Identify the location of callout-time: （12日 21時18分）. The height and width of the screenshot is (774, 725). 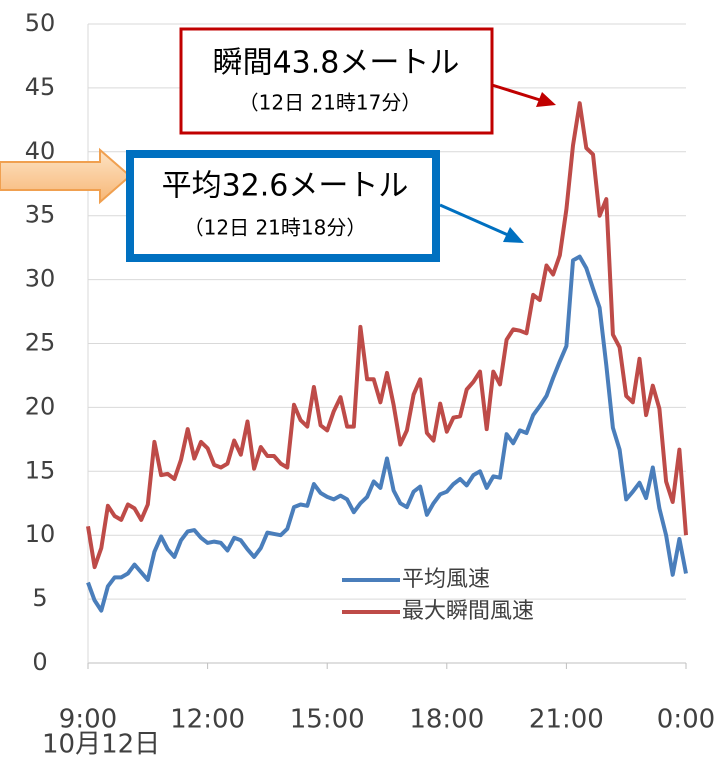
(275, 228).